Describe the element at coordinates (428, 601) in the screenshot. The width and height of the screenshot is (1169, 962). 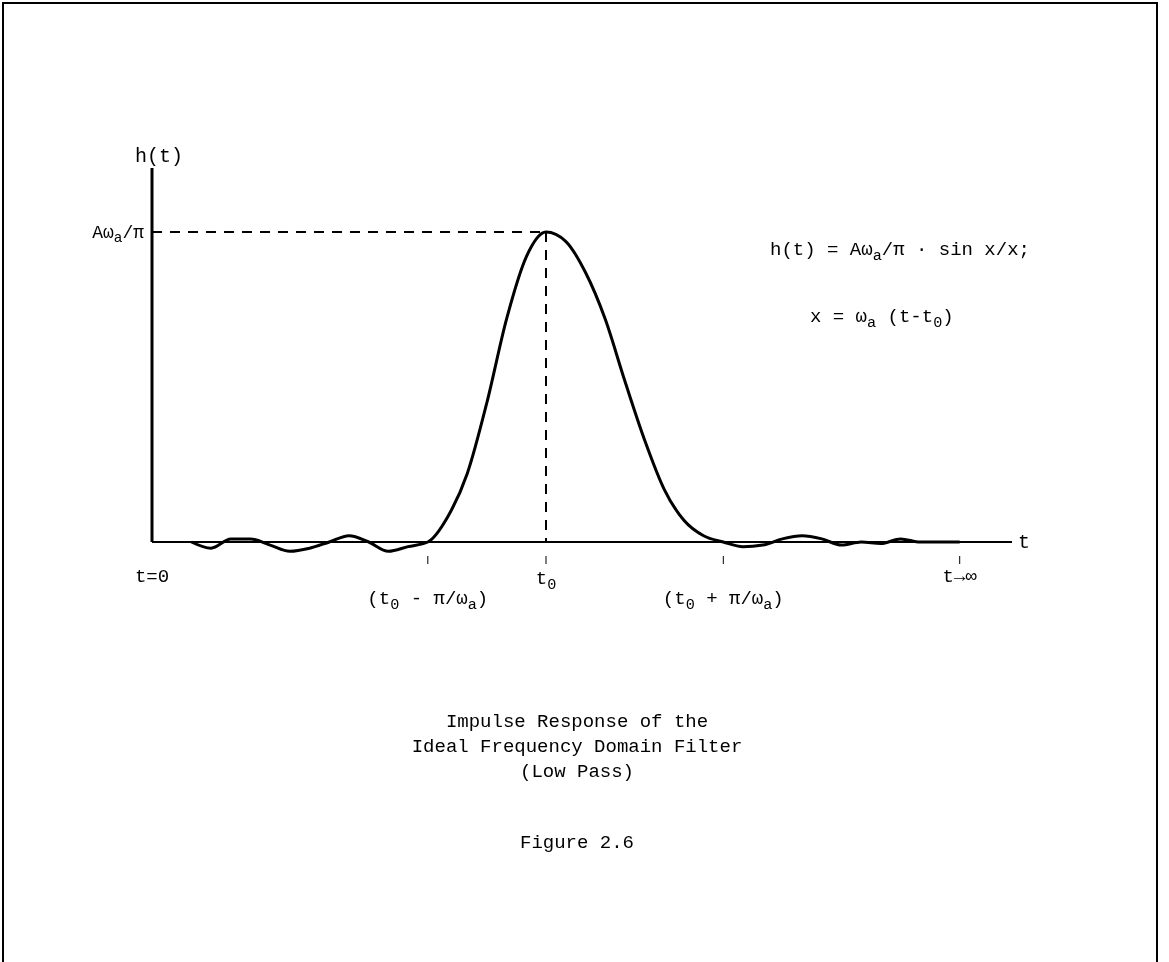
I see `x-tick-label: (t$_{0}$ - π/ω$_{a}$)` at that location.